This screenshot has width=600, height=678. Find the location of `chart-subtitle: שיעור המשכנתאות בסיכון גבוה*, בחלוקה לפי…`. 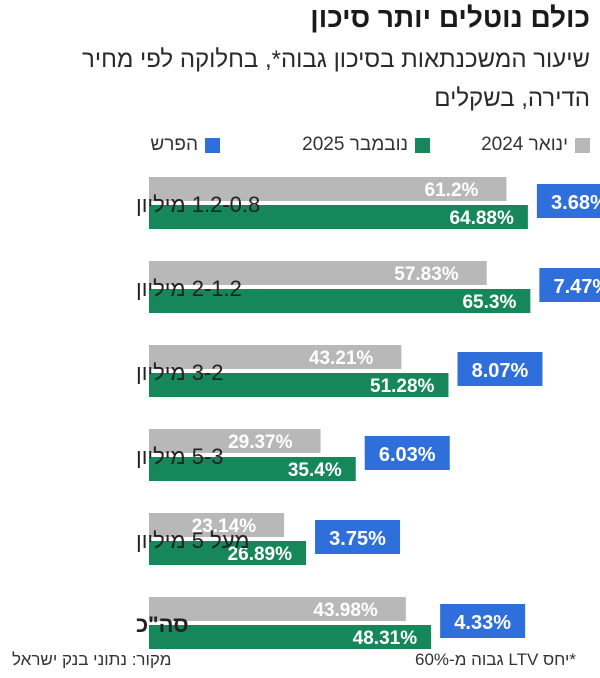

chart-subtitle: שיעור המשכנתאות בסיכון גבוה*, בחלוקה לפי… is located at coordinates (336, 79).